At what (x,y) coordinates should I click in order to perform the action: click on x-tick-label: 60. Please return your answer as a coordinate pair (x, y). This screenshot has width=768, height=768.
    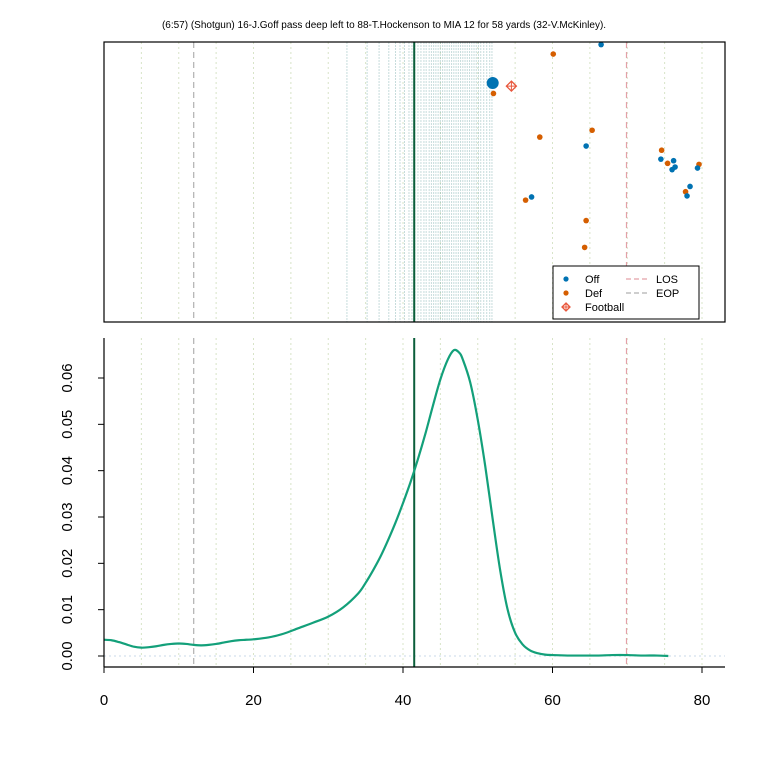
    Looking at the image, I should click on (552, 700).